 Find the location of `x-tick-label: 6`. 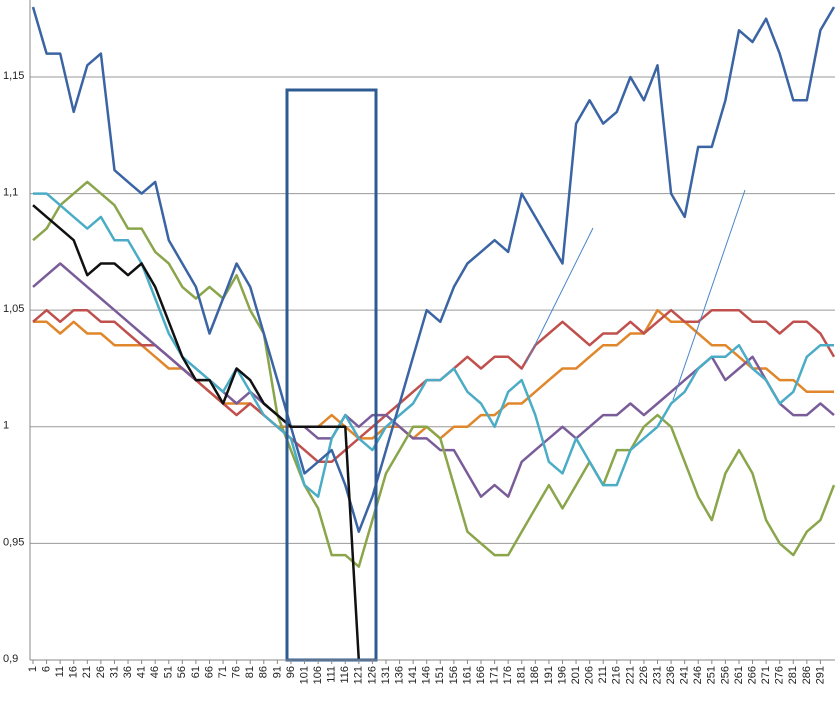

x-tick-label: 6 is located at coordinates (46, 669).